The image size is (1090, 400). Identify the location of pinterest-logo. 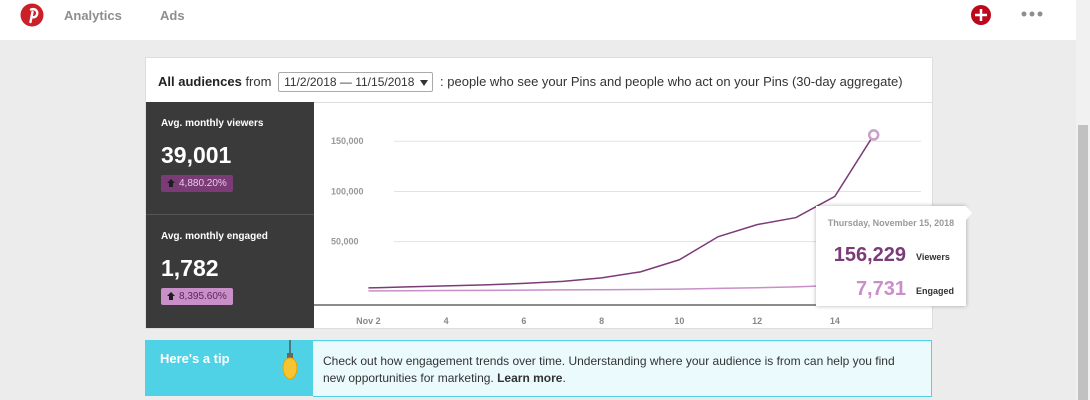
(32, 15).